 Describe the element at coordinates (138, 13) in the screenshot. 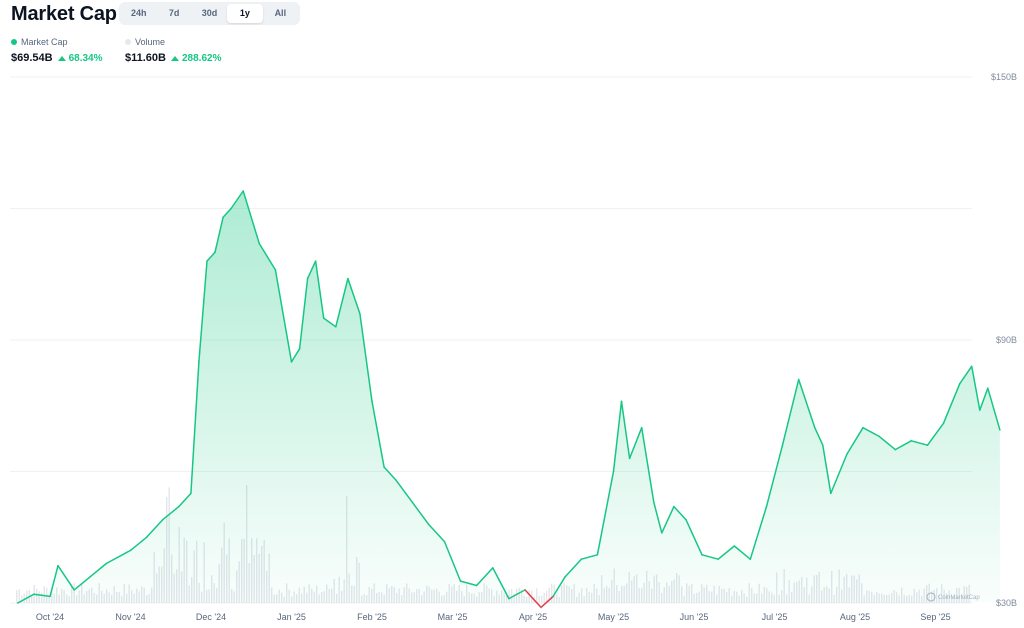

I see `tab-24h: 24h` at that location.